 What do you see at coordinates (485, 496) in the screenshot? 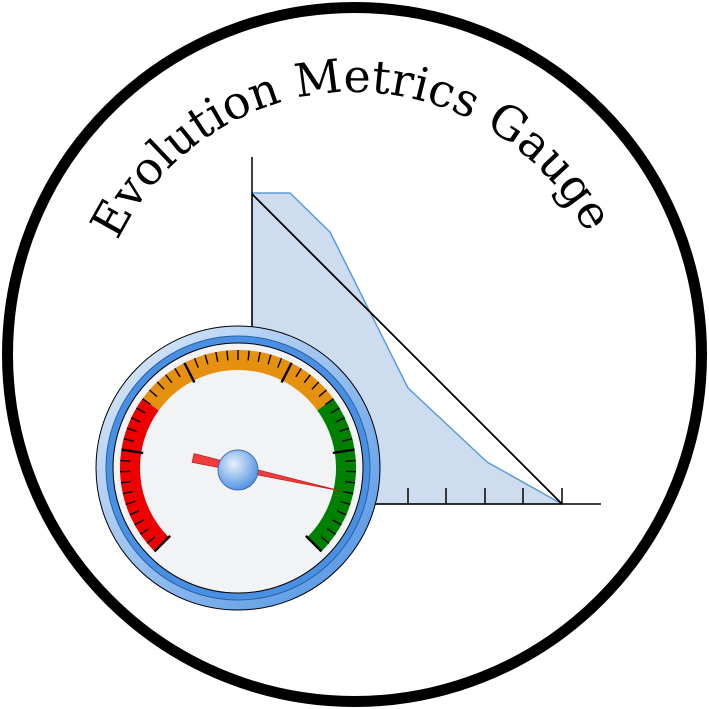
I see `x-axis-ticks` at bounding box center [485, 496].